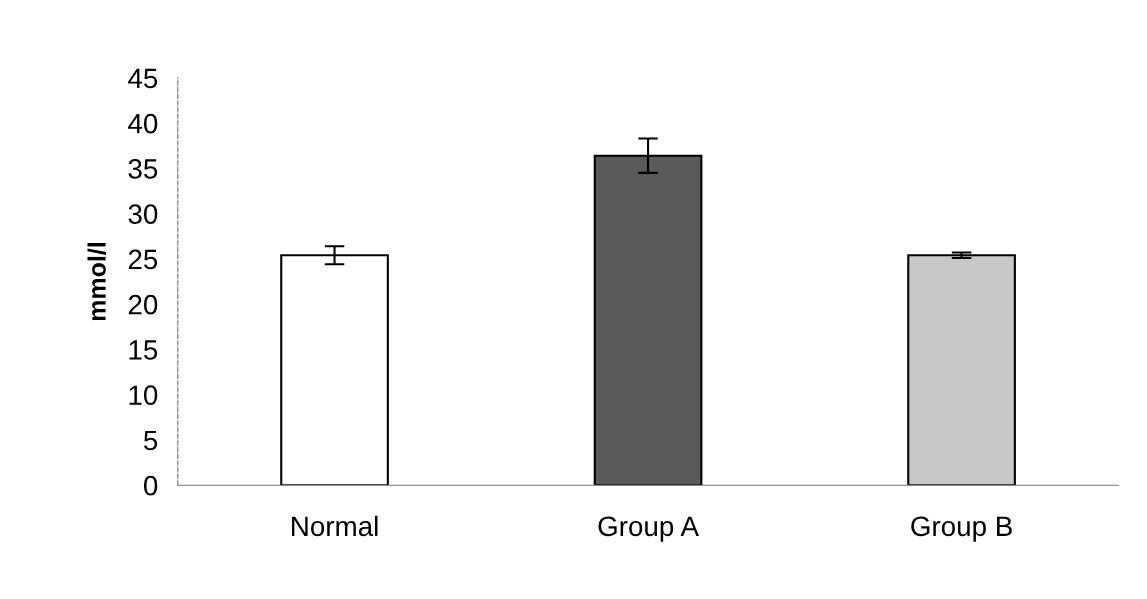 This screenshot has width=1147, height=599. What do you see at coordinates (648, 529) in the screenshot?
I see `x-tick-label: Group A` at bounding box center [648, 529].